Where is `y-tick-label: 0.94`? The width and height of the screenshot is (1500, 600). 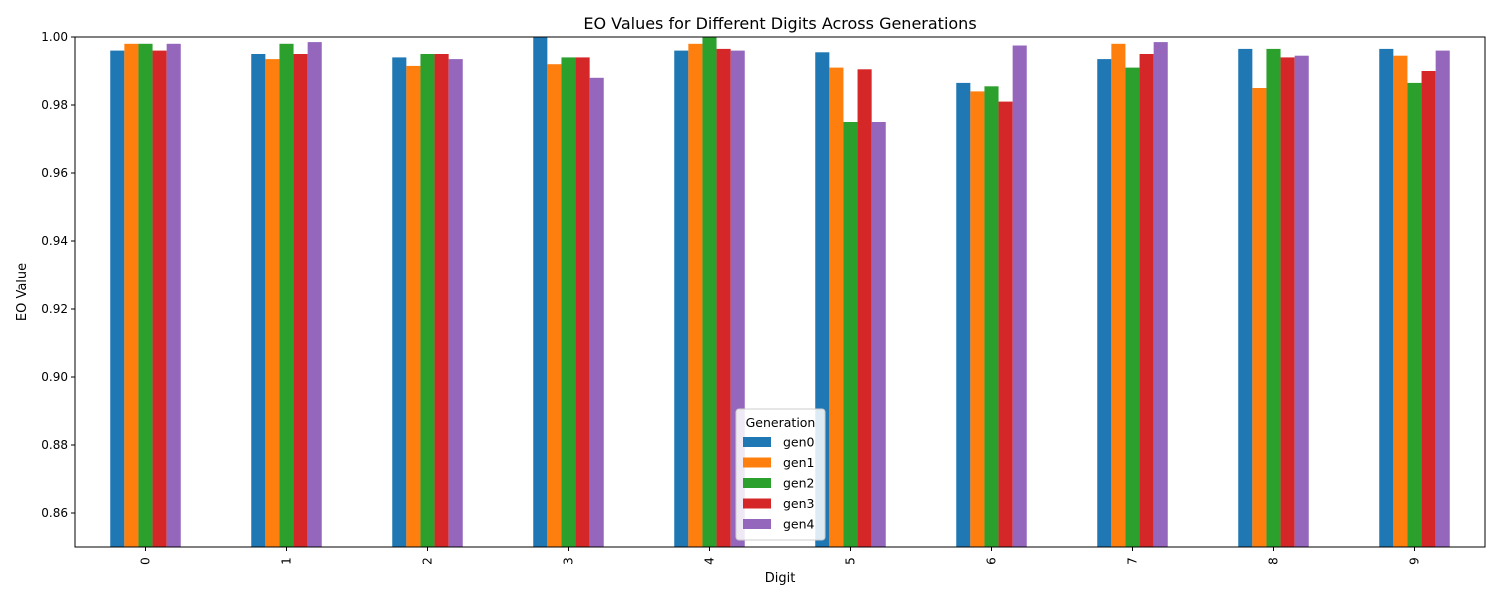 y-tick-label: 0.94 is located at coordinates (54, 241).